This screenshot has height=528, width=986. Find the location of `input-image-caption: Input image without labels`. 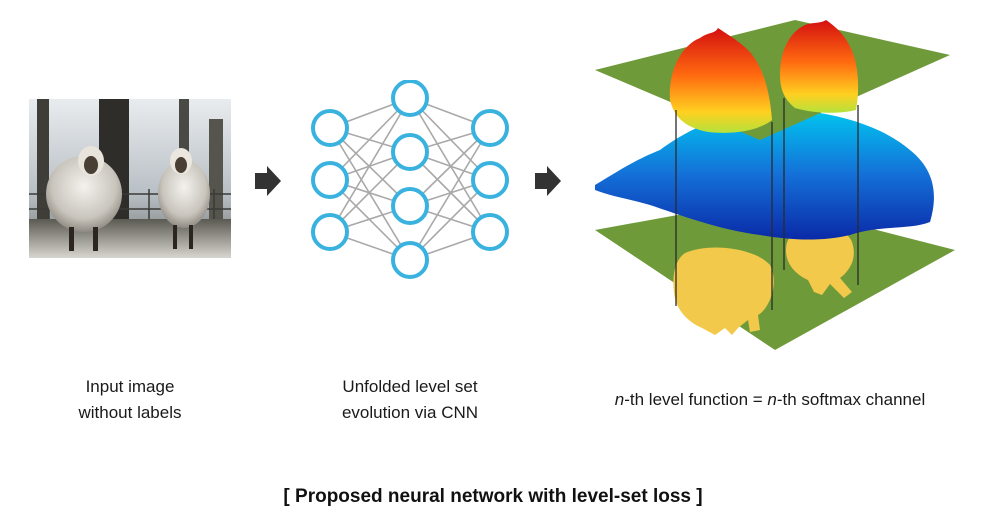

input-image-caption: Input image without labels is located at coordinates (130, 400).